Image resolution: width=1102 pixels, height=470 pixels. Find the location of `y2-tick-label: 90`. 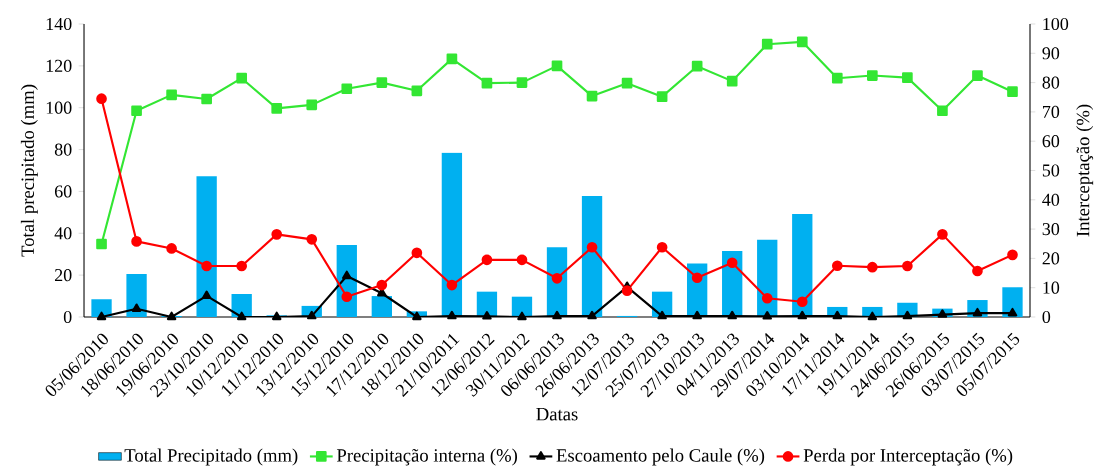

y2-tick-label: 90 is located at coordinates (1051, 53).